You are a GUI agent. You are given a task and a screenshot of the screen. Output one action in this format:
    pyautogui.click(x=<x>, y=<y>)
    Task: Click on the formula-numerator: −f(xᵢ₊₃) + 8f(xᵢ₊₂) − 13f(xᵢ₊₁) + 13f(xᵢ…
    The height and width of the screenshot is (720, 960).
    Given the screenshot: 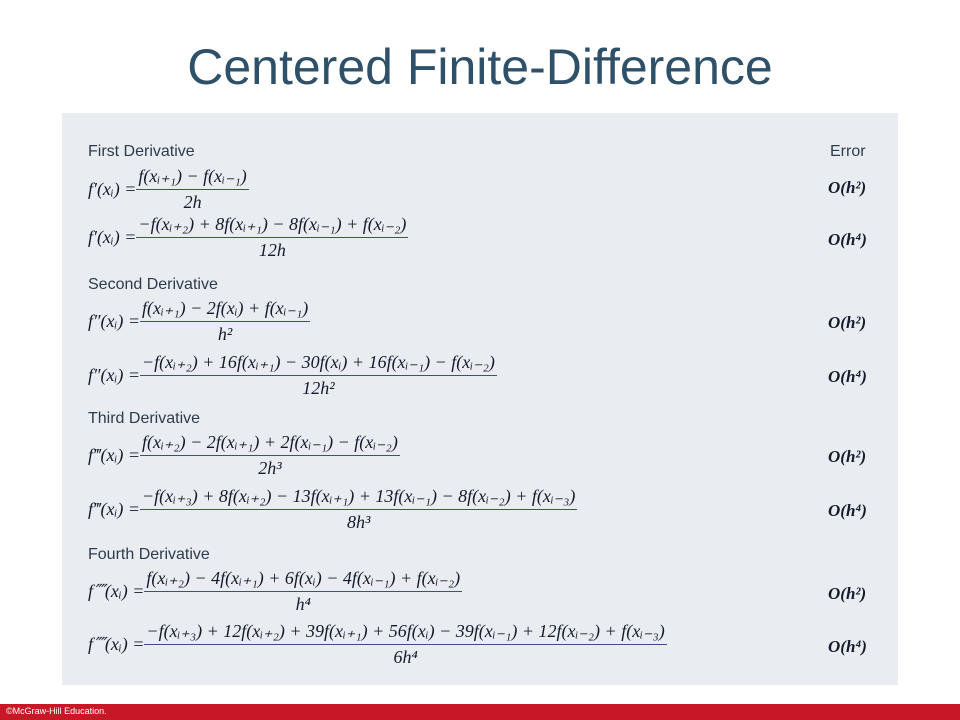 What is the action you would take?
    pyautogui.click(x=359, y=498)
    